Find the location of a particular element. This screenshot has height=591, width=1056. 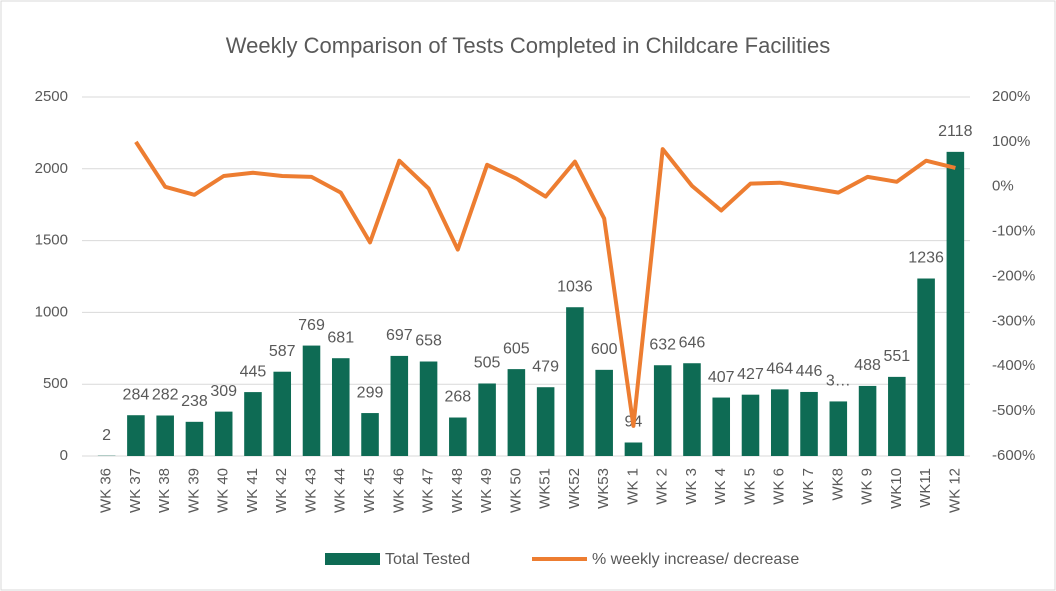

x-tick-label: WK 9 is located at coordinates (867, 486).